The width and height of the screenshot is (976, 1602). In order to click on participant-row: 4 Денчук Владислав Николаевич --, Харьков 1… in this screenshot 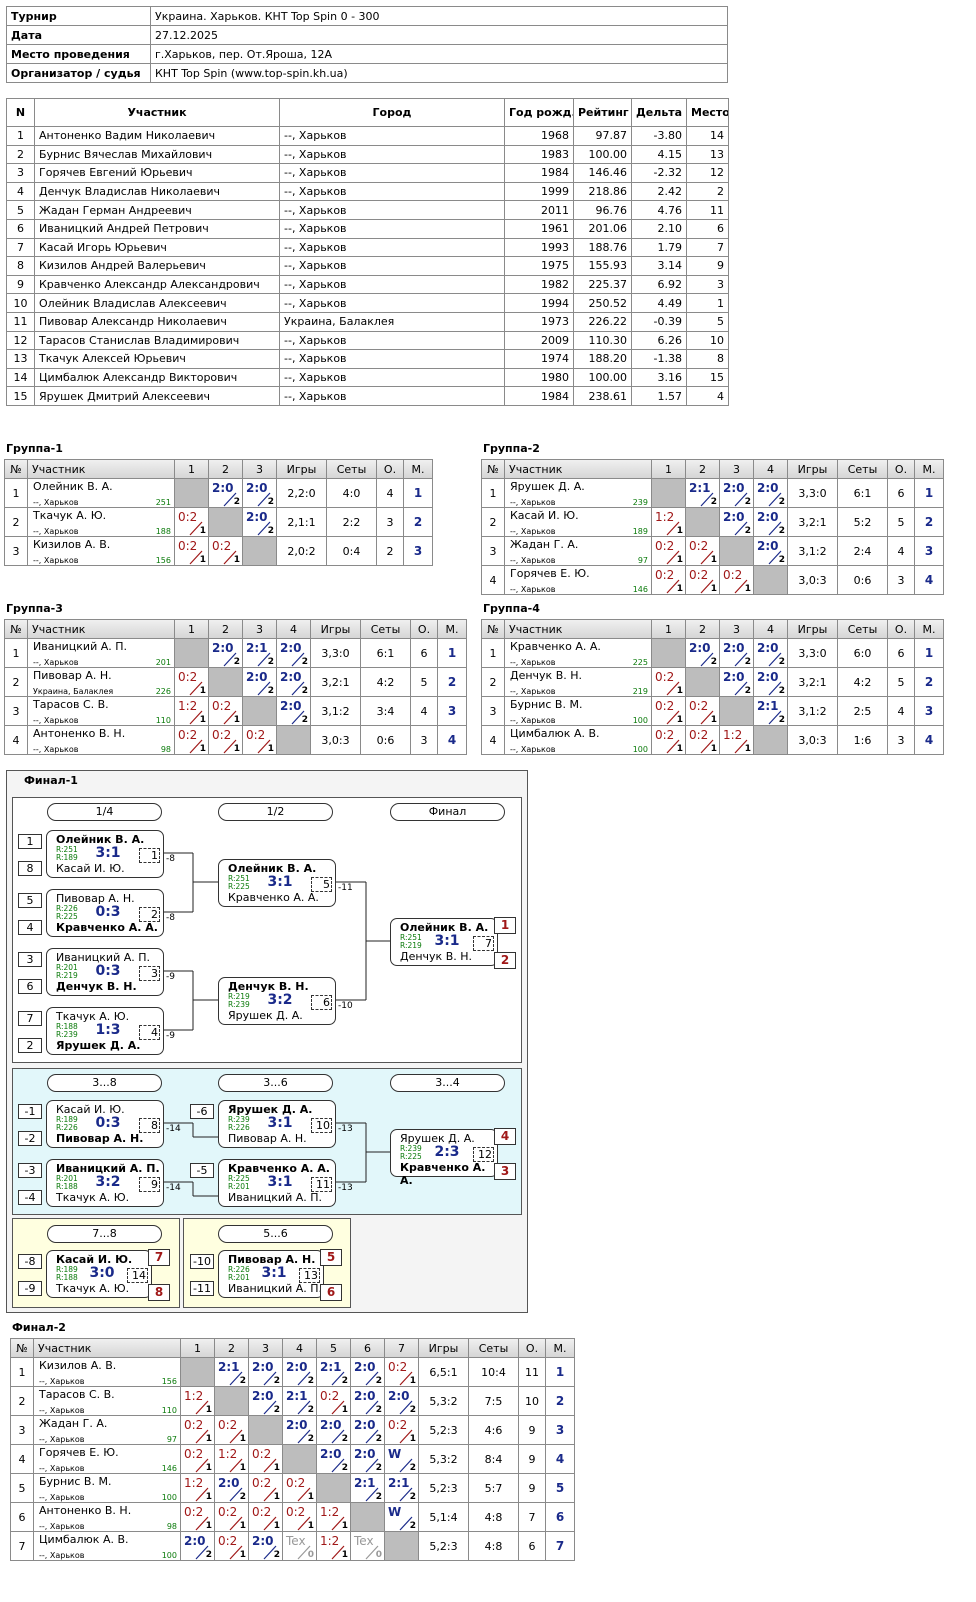, I will do `click(367, 191)`.